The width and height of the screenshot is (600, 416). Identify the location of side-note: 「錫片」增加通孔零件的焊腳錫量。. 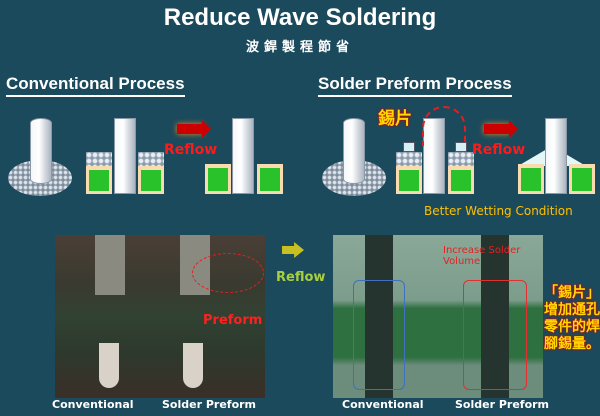
(572, 318).